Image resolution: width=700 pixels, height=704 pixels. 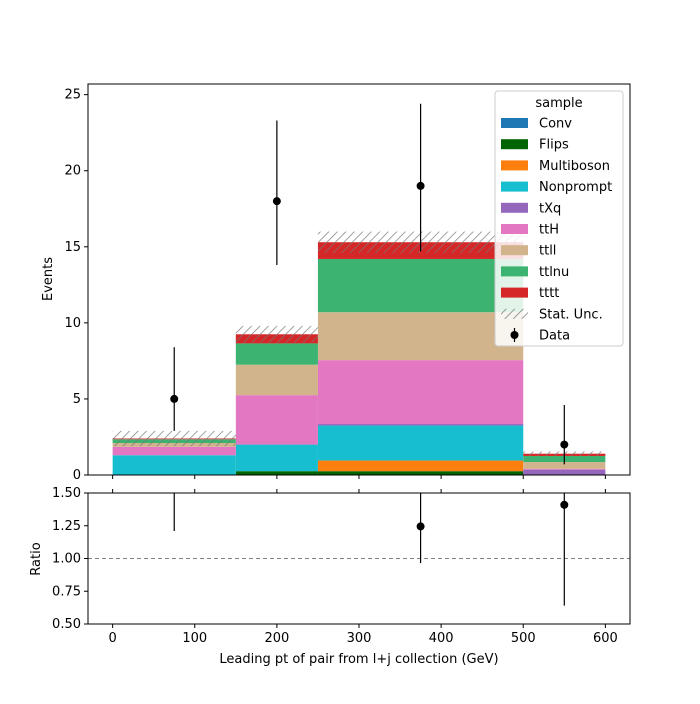 I want to click on ratio-xtick-label-2: 200, so click(x=276, y=638).